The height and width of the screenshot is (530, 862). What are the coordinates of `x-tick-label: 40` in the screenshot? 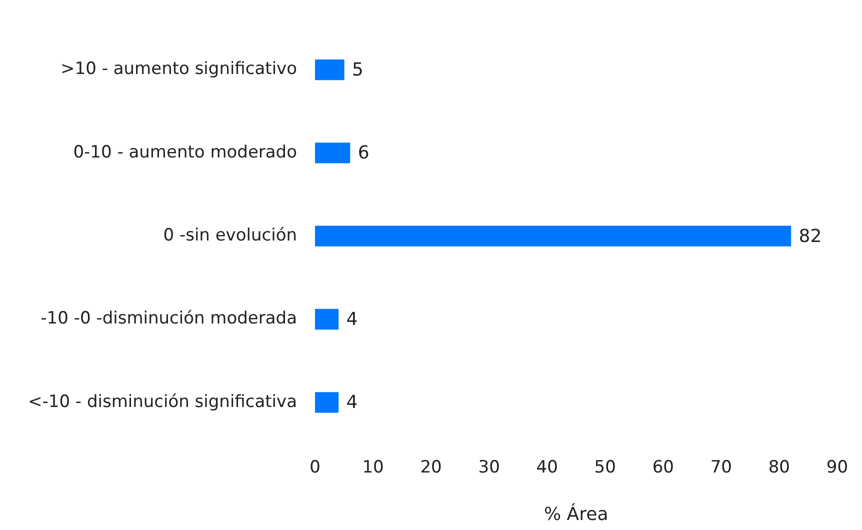 It's located at (547, 468).